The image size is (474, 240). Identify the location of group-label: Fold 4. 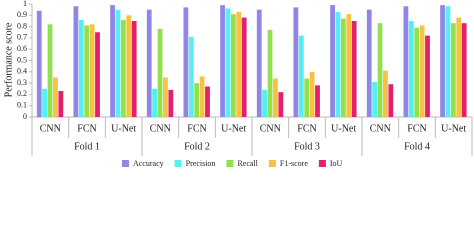
(417, 146).